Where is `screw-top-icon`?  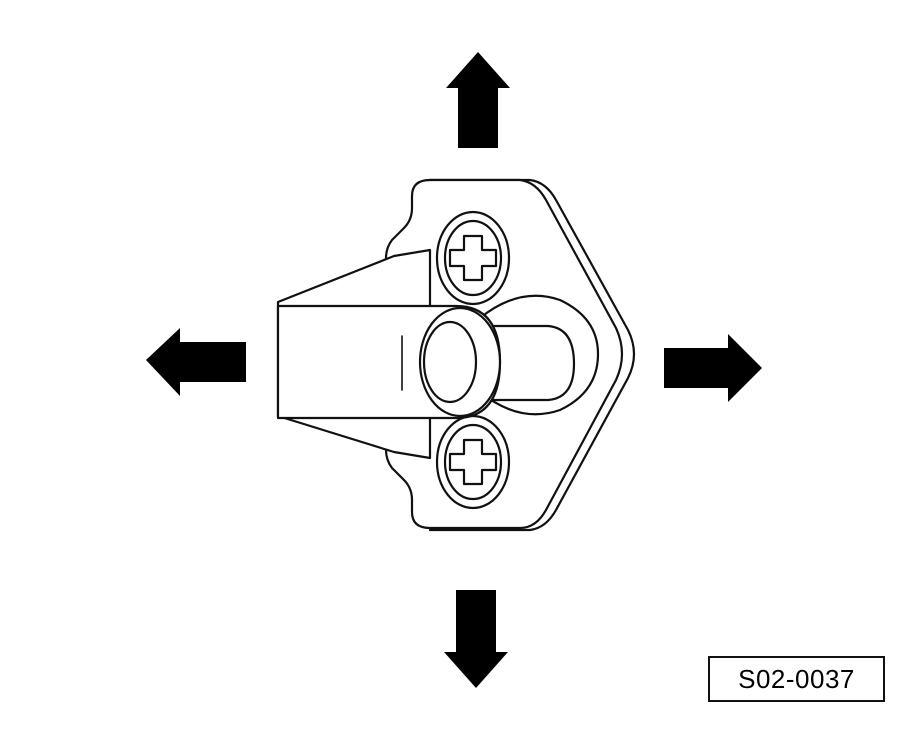 screw-top-icon is located at coordinates (473, 258).